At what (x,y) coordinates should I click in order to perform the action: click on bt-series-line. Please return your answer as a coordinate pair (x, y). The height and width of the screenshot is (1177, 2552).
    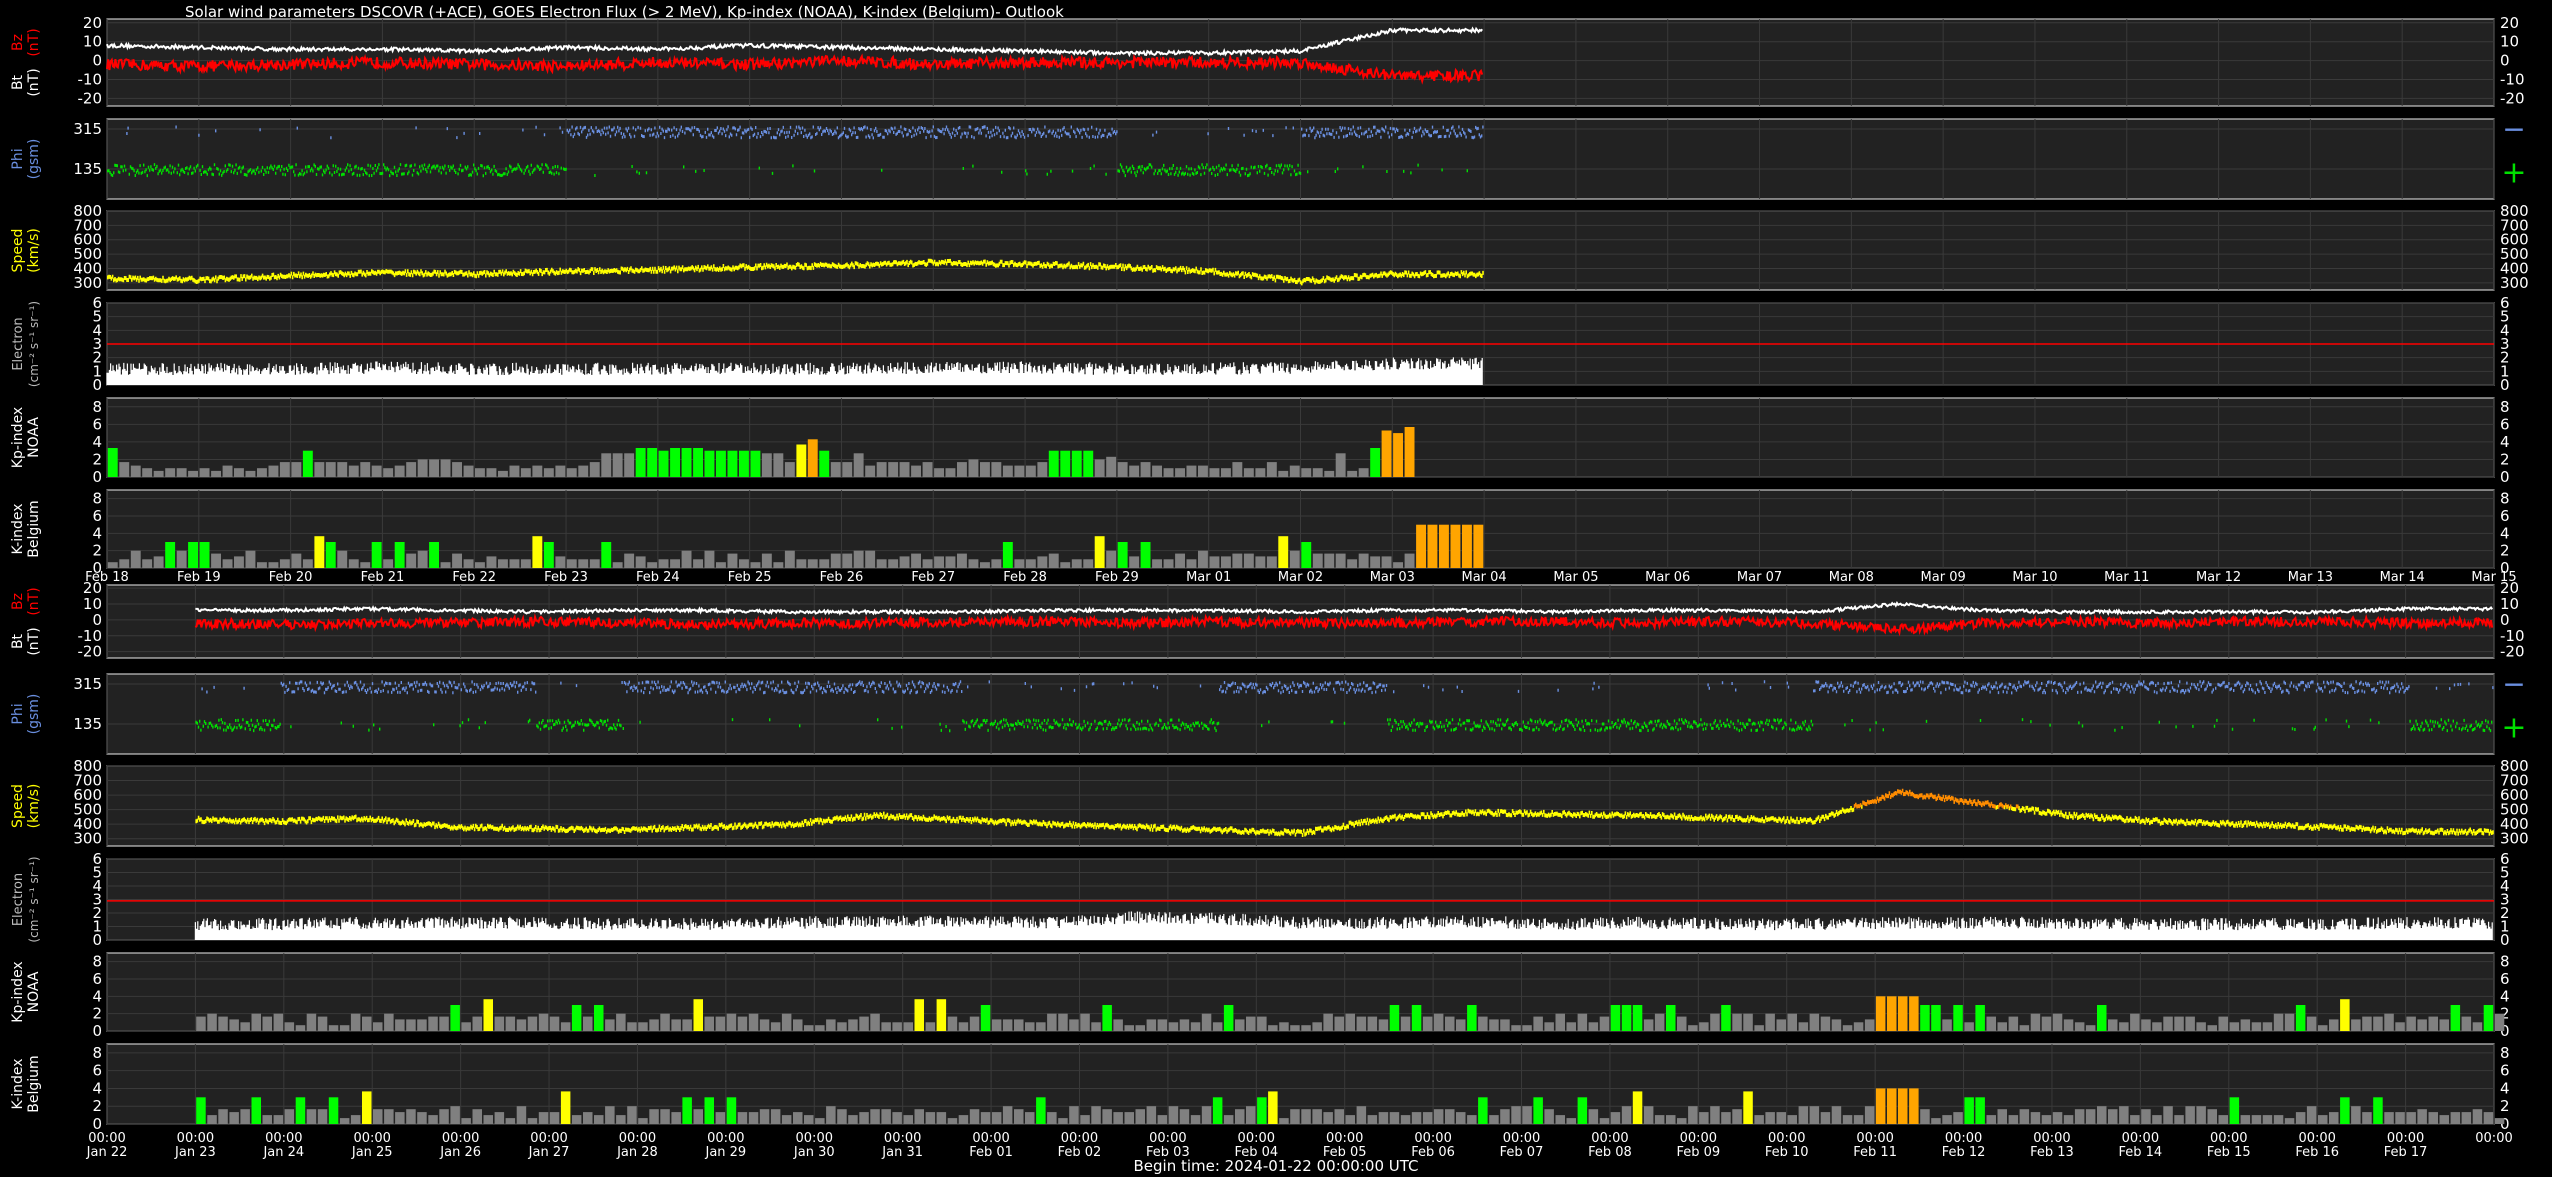
    Looking at the image, I should click on (794, 42).